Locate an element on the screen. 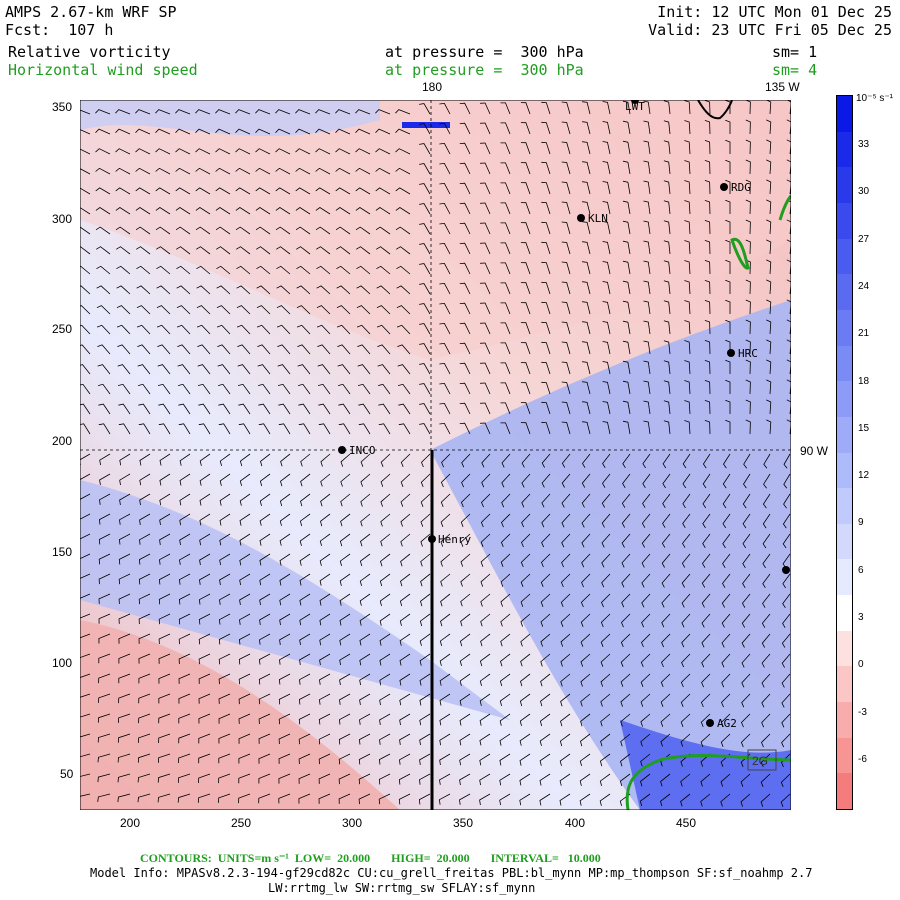  colorbar-segment is located at coordinates (844, 221).